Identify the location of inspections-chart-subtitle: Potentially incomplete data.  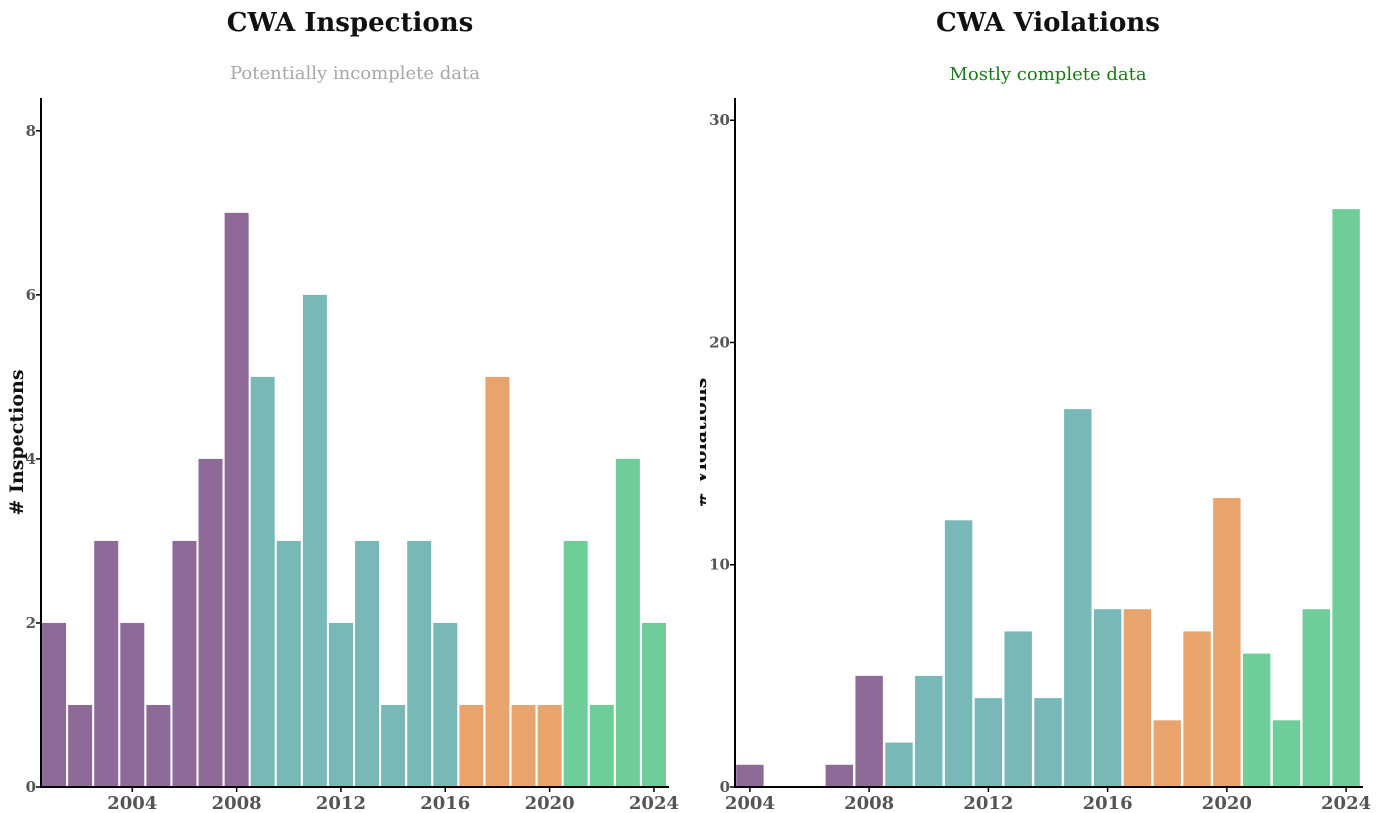
(355, 73).